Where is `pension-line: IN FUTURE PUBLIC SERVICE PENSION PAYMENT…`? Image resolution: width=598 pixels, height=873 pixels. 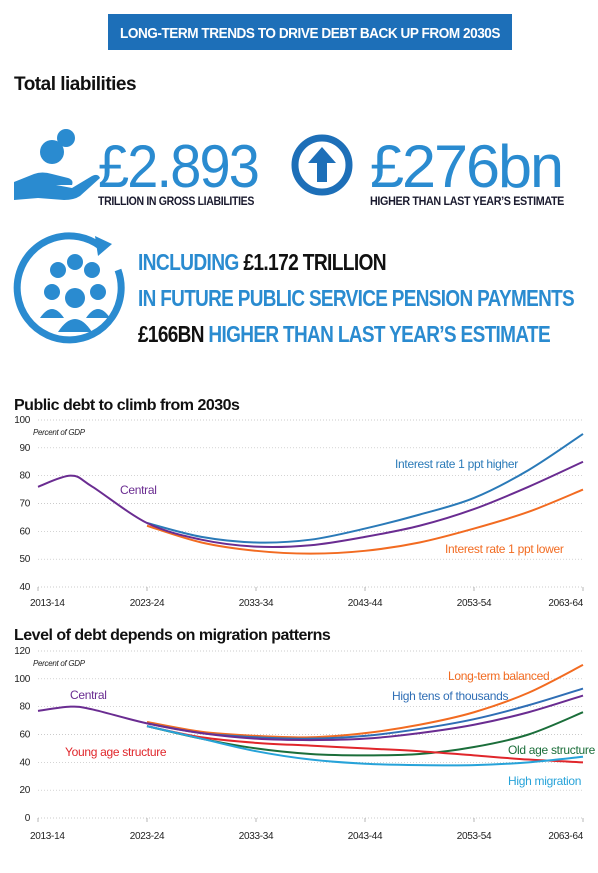
pension-line: IN FUTURE PUBLIC SERVICE PENSION PAYMENT… is located at coordinates (356, 298).